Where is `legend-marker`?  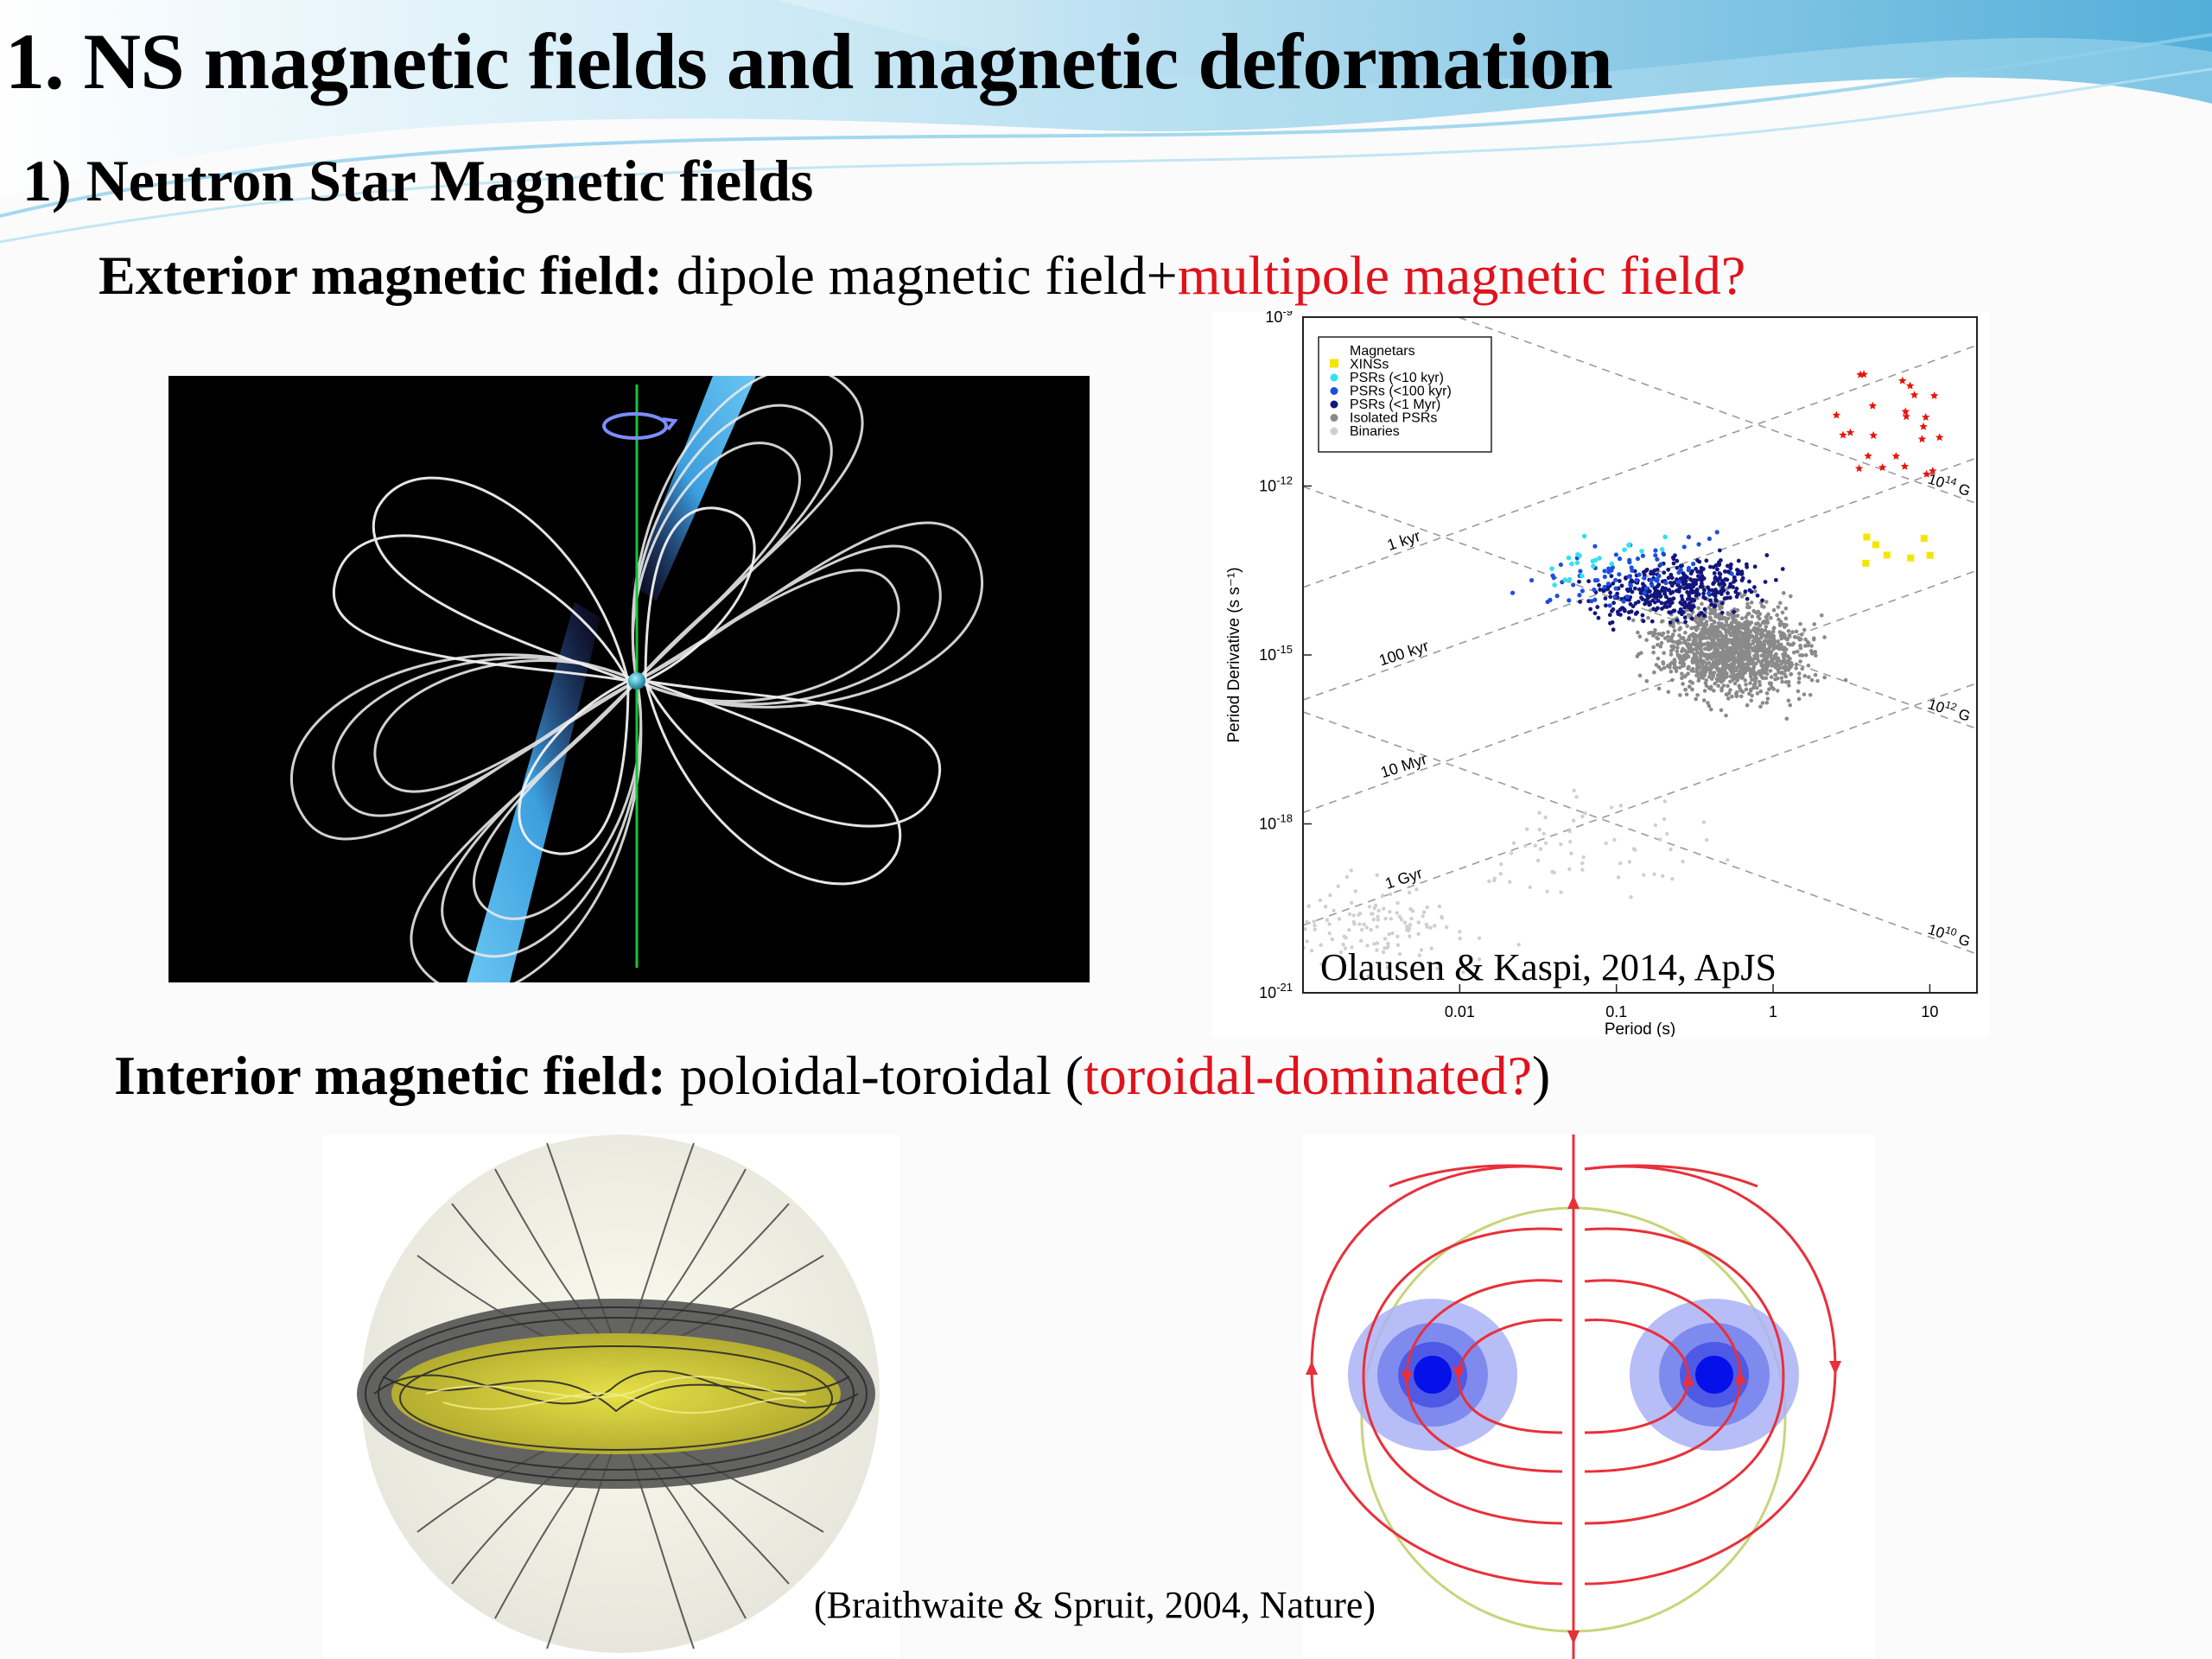
legend-marker is located at coordinates (1334, 363).